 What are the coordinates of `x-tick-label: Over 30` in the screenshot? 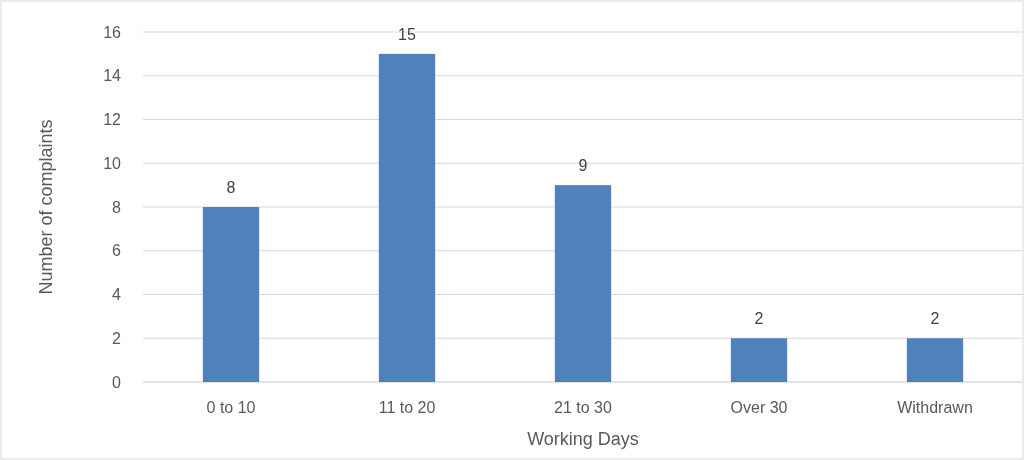 It's located at (759, 407).